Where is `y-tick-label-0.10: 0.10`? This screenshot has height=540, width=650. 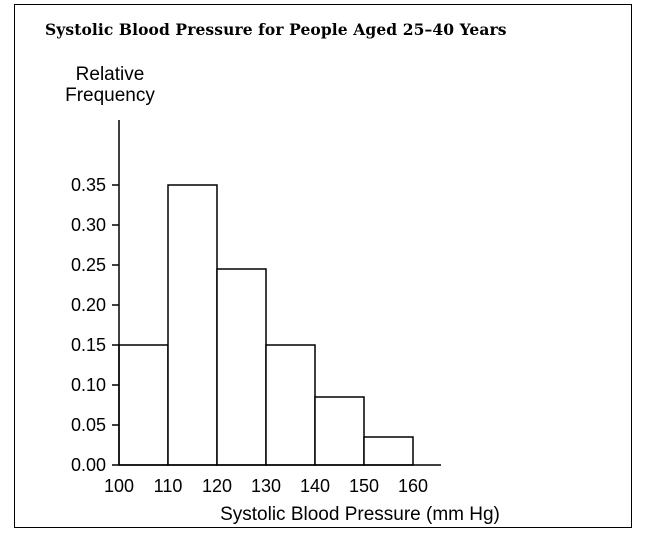
y-tick-label-0.10: 0.10 is located at coordinates (88, 385).